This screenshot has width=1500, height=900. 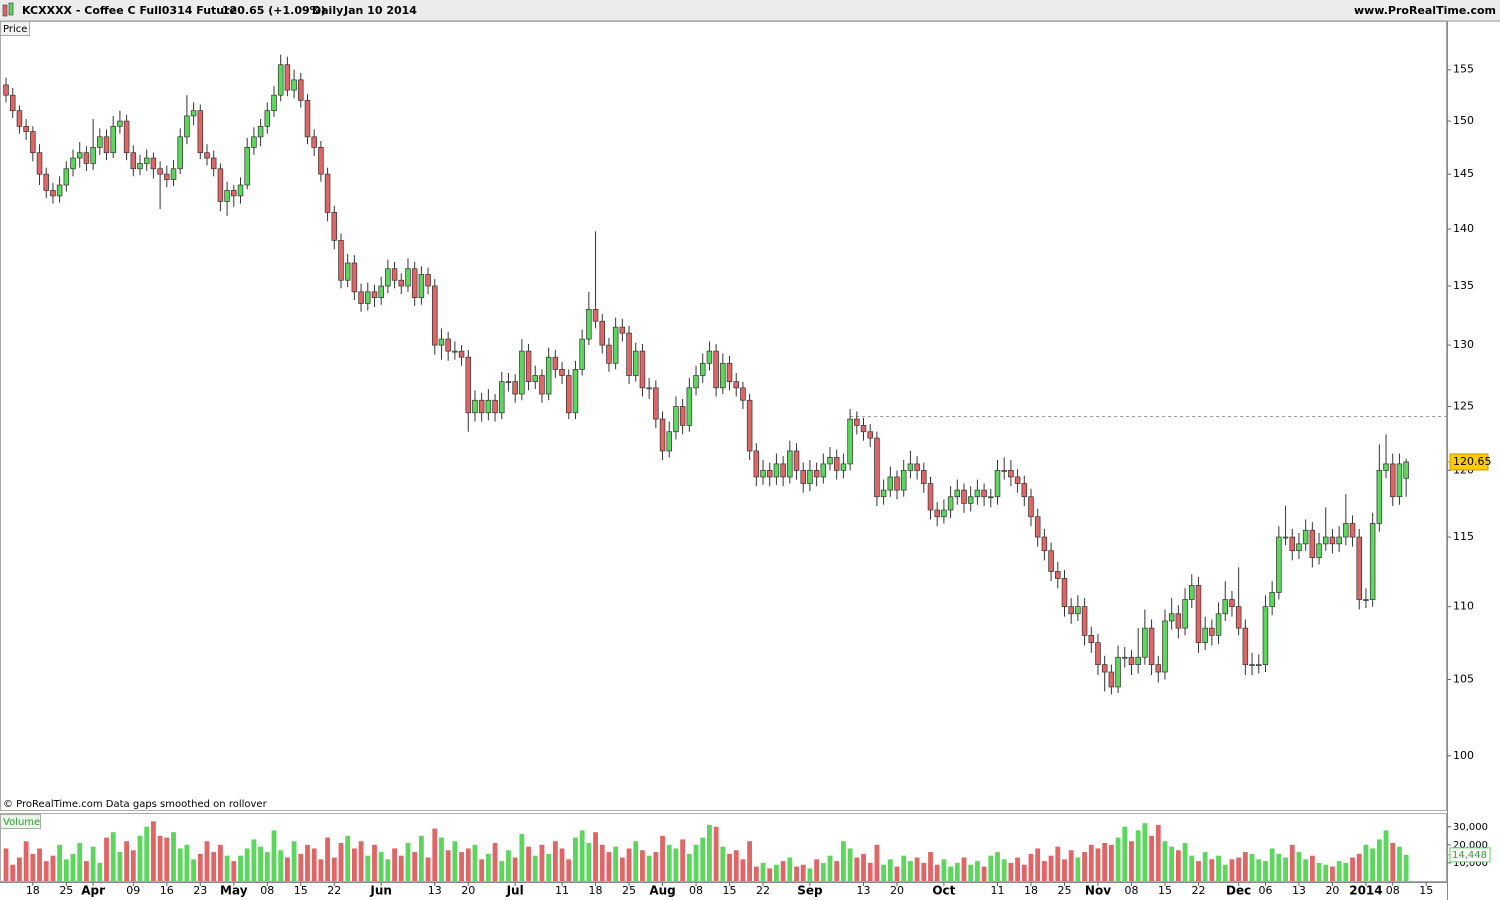 I want to click on y-tick-label: 135, so click(x=1463, y=285).